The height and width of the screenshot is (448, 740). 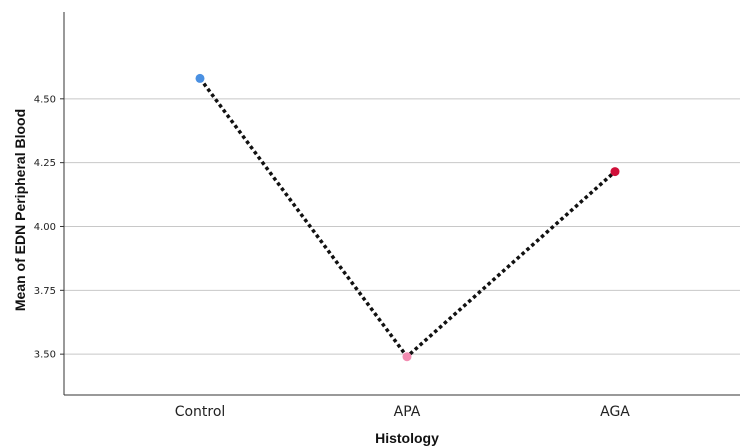 I want to click on y-tick-label: 4.00, so click(x=45, y=227).